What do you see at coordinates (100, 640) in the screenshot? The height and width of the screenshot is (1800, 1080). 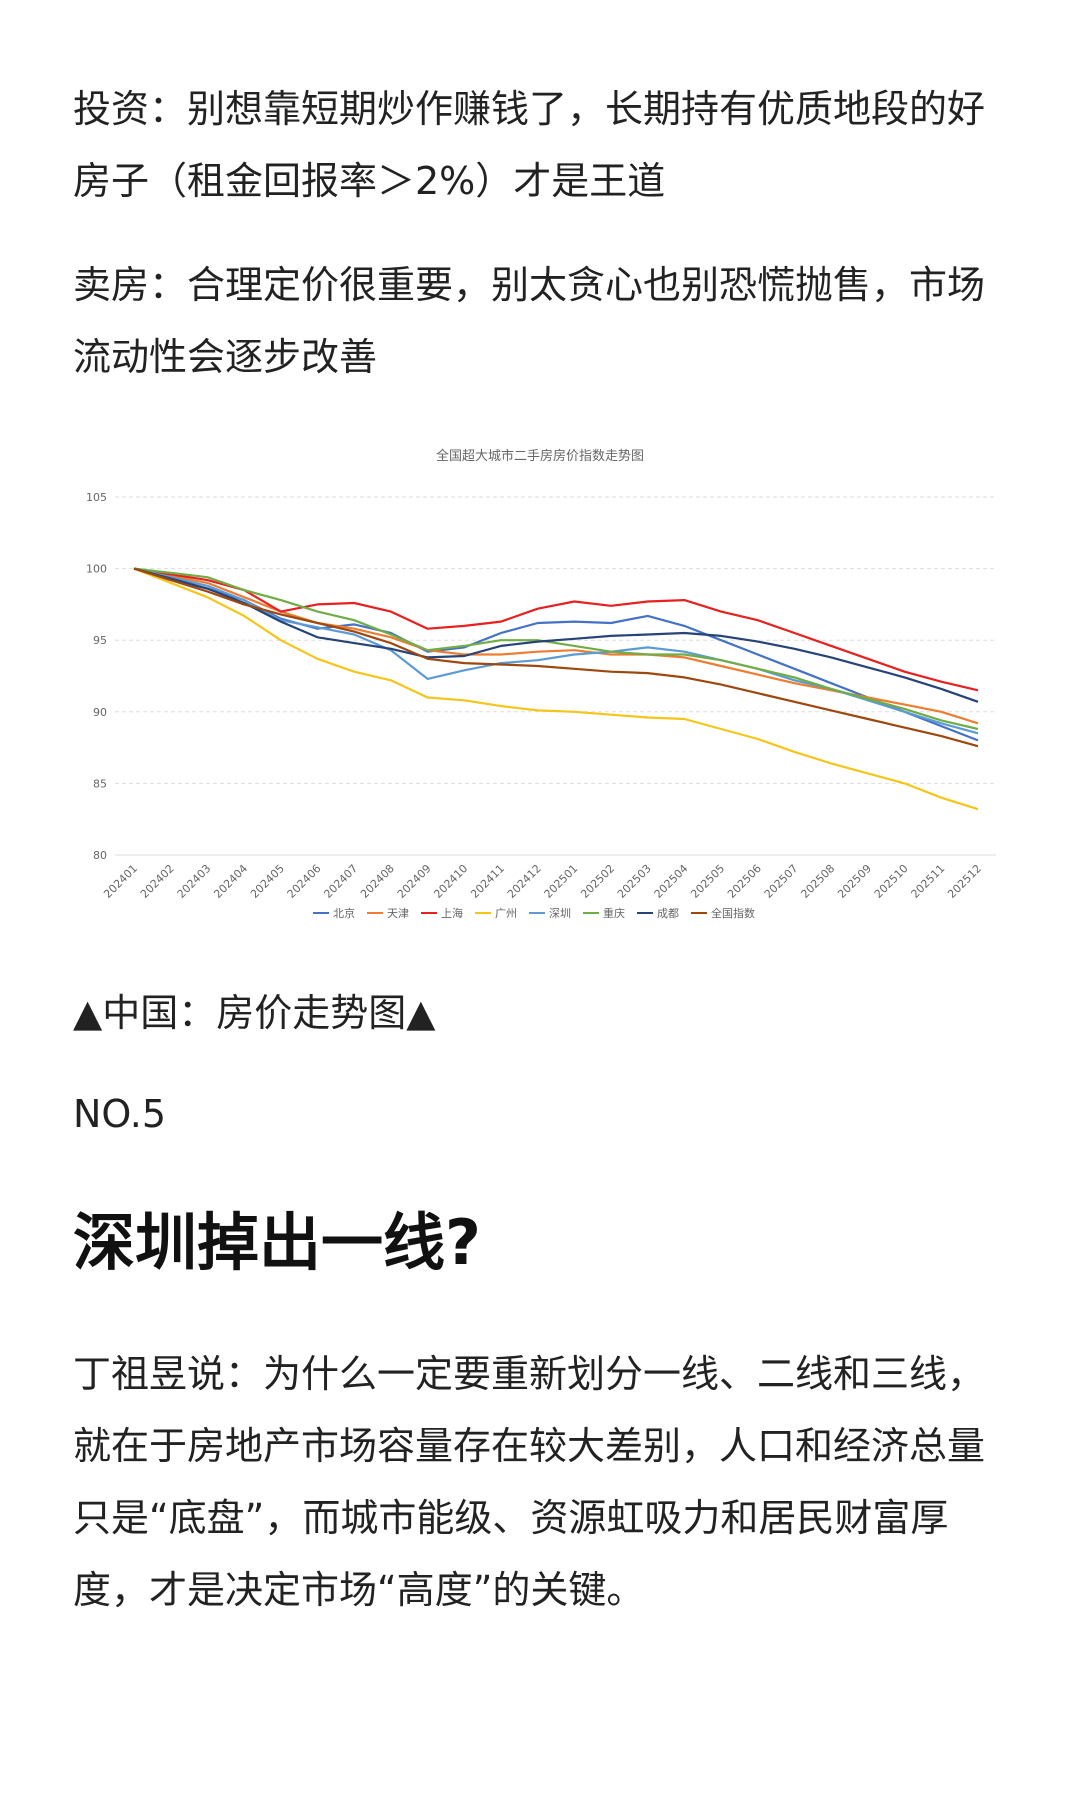 I see `y-tick-label: 95` at bounding box center [100, 640].